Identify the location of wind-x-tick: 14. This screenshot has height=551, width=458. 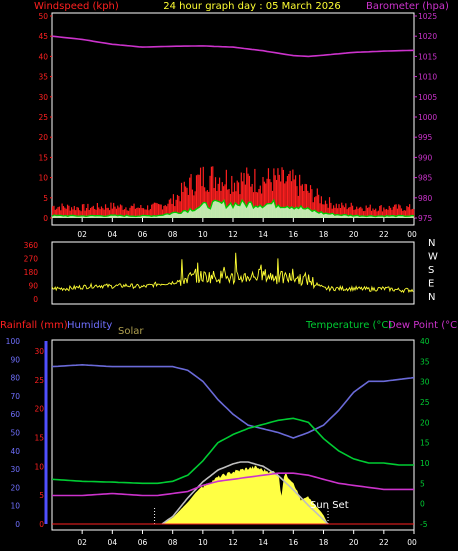
(263, 234).